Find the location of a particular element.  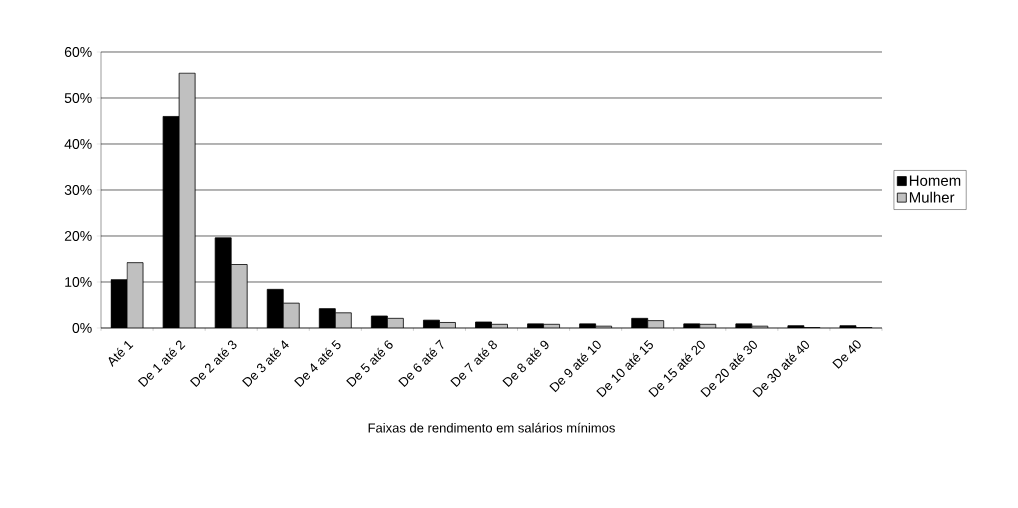

x-tick-label: De 1 até 2 is located at coordinates (161, 364).